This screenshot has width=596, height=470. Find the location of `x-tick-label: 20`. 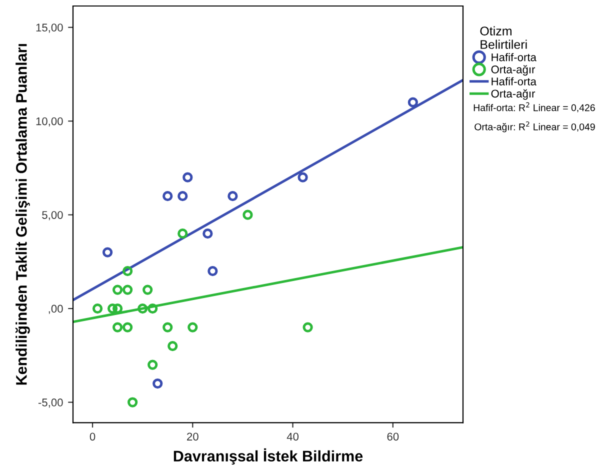

x-tick-label: 20 is located at coordinates (192, 436).